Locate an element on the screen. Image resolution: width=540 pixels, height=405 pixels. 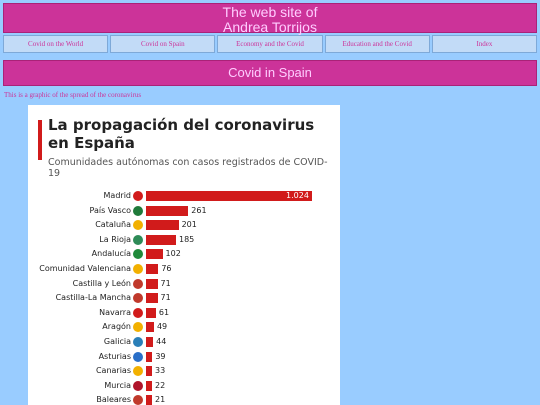
chart-row: País Vasco 261 is located at coordinates (184, 211).